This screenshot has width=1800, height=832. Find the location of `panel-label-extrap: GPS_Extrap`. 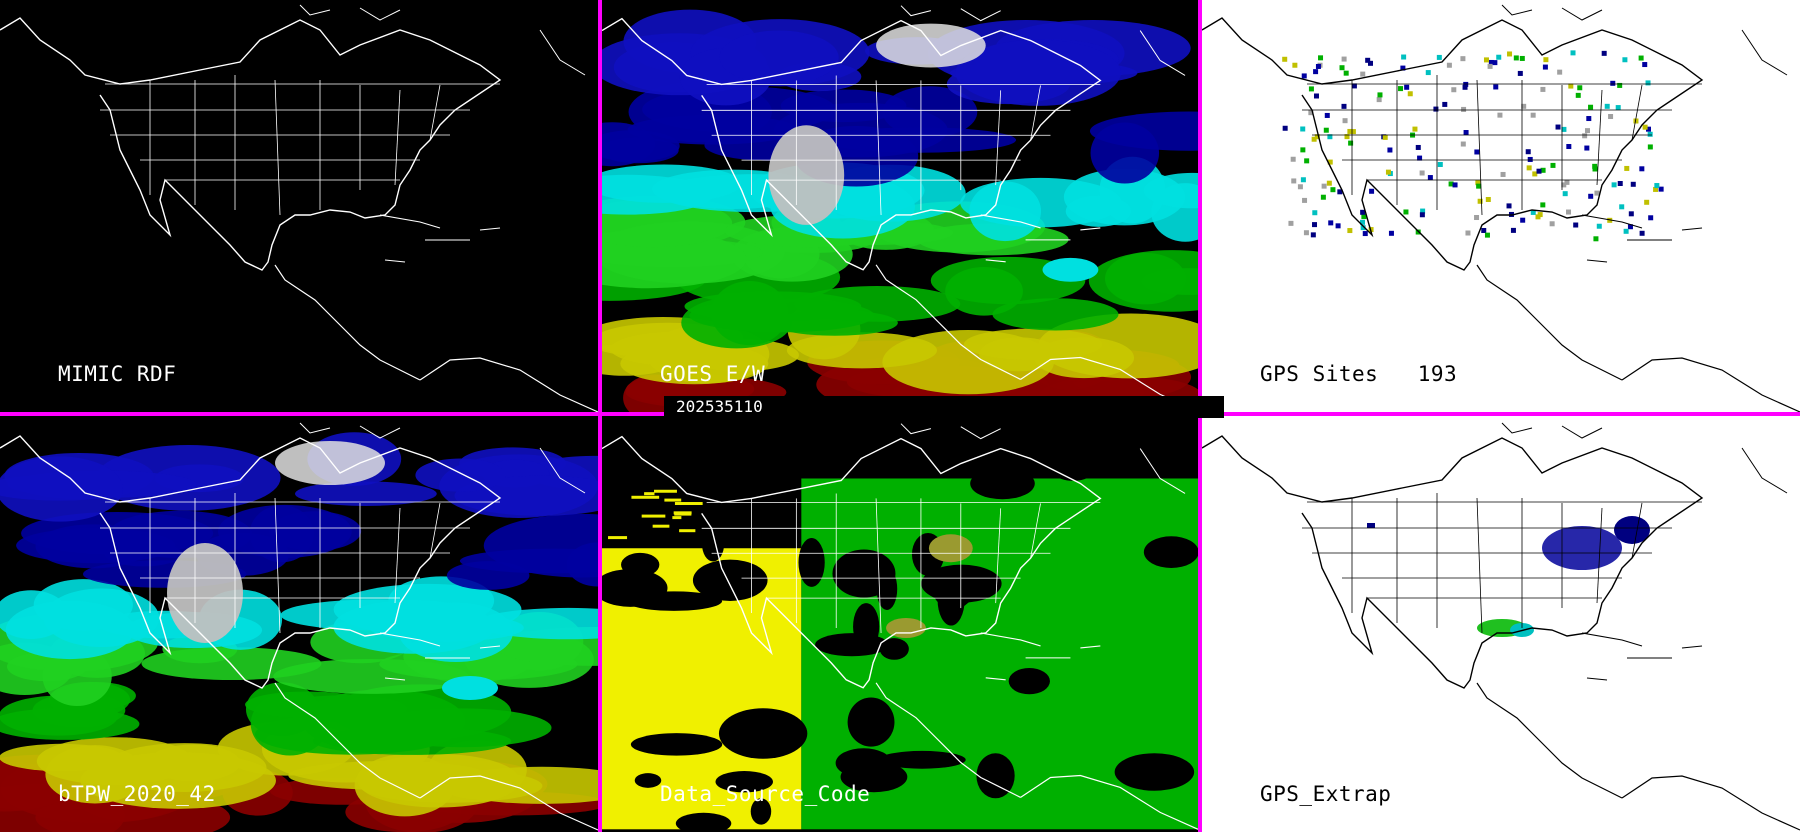

panel-label-extrap: GPS_Extrap is located at coordinates (1326, 794).